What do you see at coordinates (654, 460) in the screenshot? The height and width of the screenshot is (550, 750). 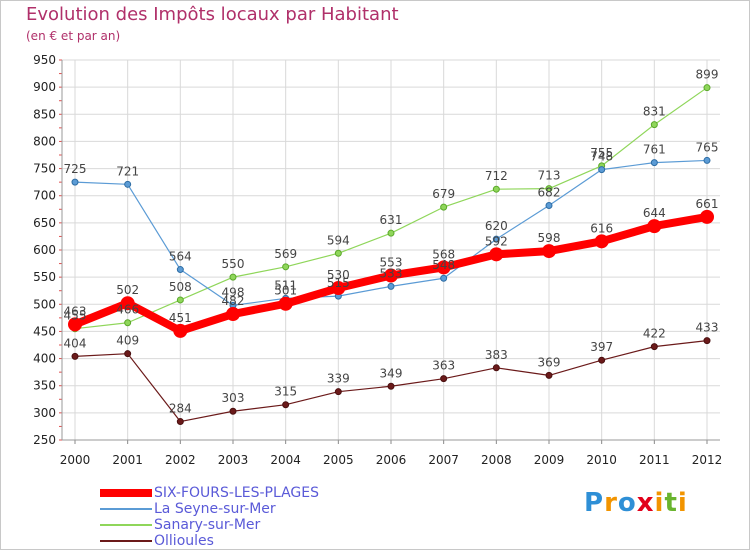 I see `x-tick-label: 2011` at bounding box center [654, 460].